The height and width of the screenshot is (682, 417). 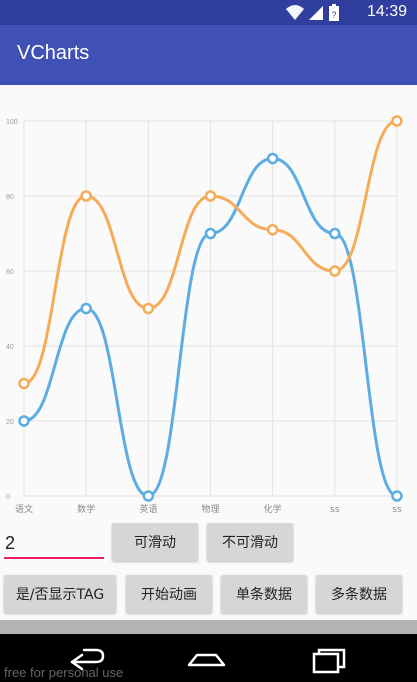 What do you see at coordinates (10, 272) in the screenshot?
I see `y-tick-label: 60` at bounding box center [10, 272].